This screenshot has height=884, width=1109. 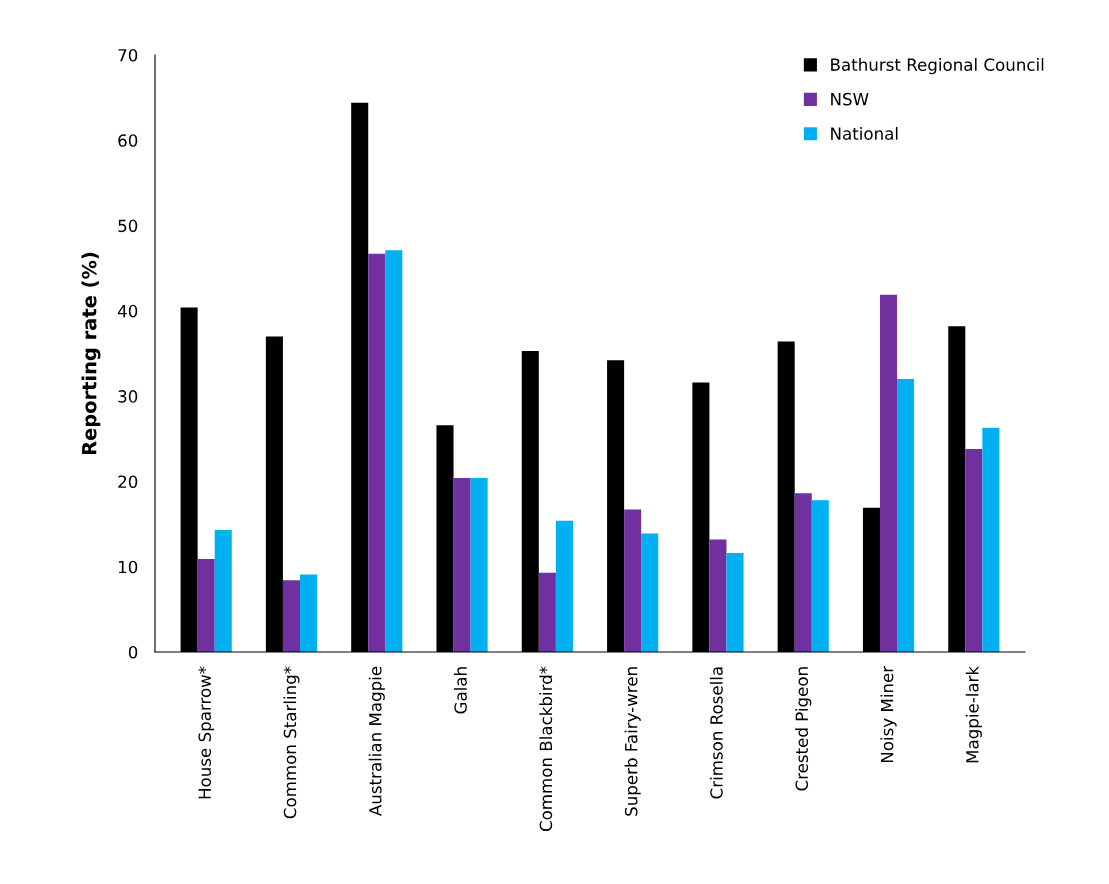 I want to click on y-axis-title: Reporting rate (%), so click(x=91, y=353).